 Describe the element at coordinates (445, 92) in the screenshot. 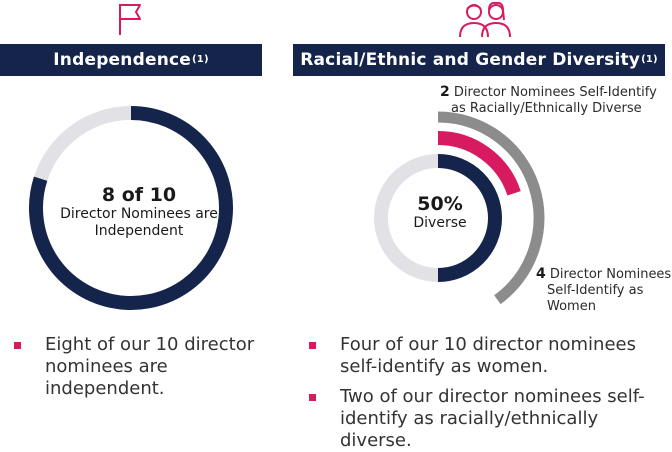

I see `callout-racial-number: 2` at that location.